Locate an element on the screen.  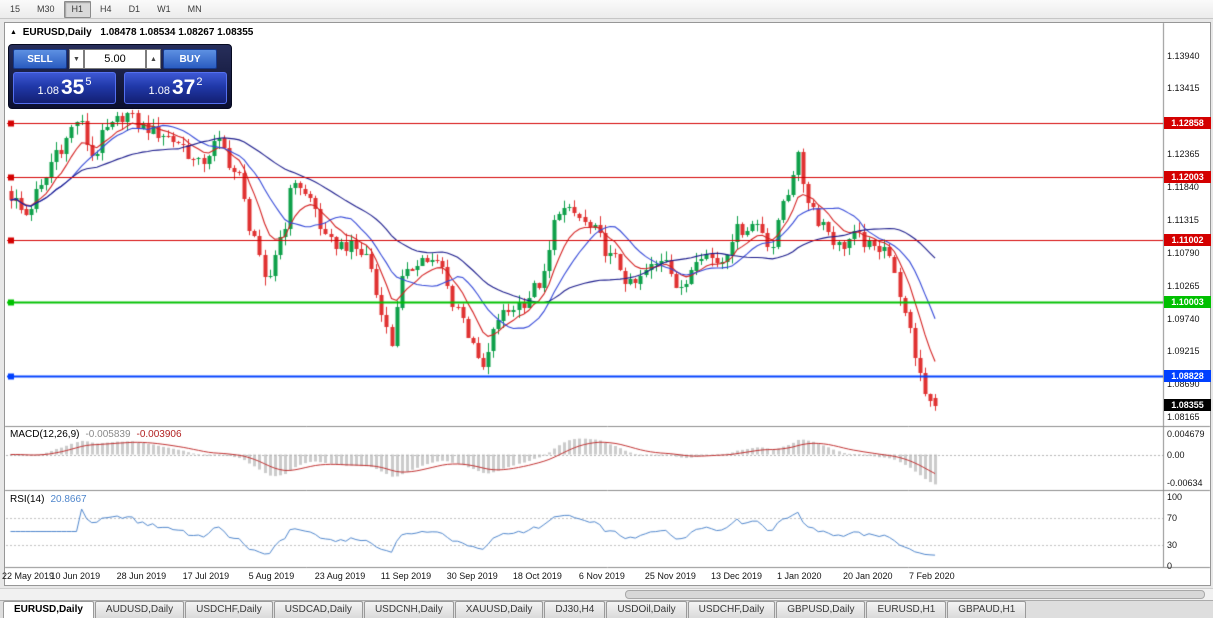
volume-spin-up-icon: ▲ is located at coordinates (153, 59).